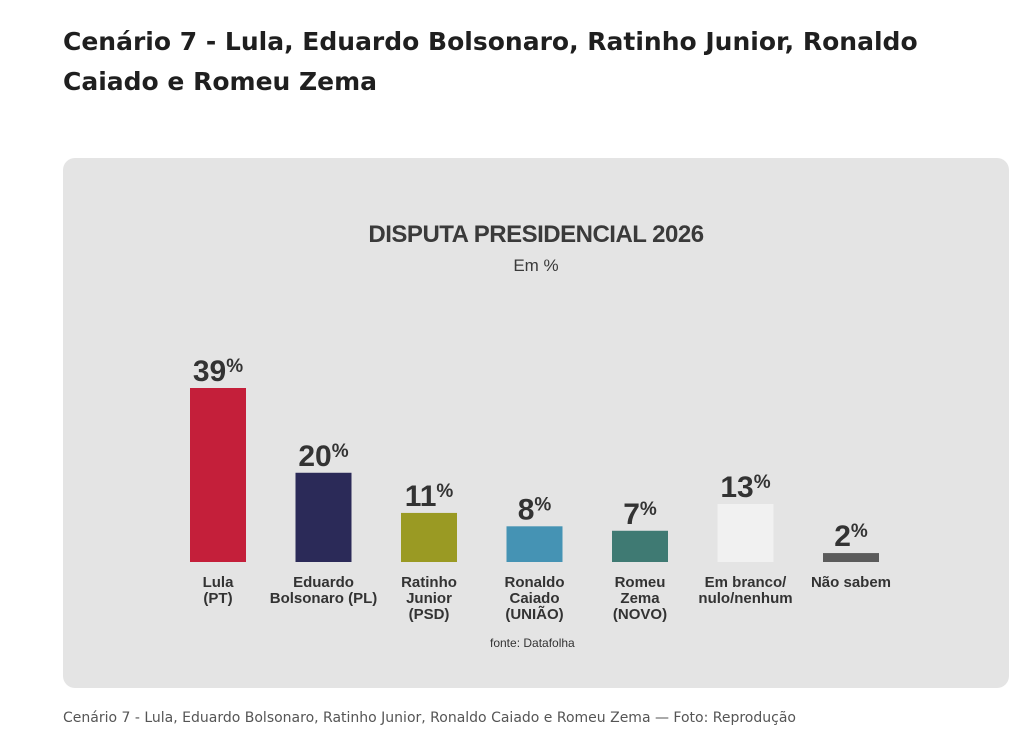  What do you see at coordinates (536, 234) in the screenshot?
I see `chart-title: DISPUTA PRESIDENCIAL 2026` at bounding box center [536, 234].